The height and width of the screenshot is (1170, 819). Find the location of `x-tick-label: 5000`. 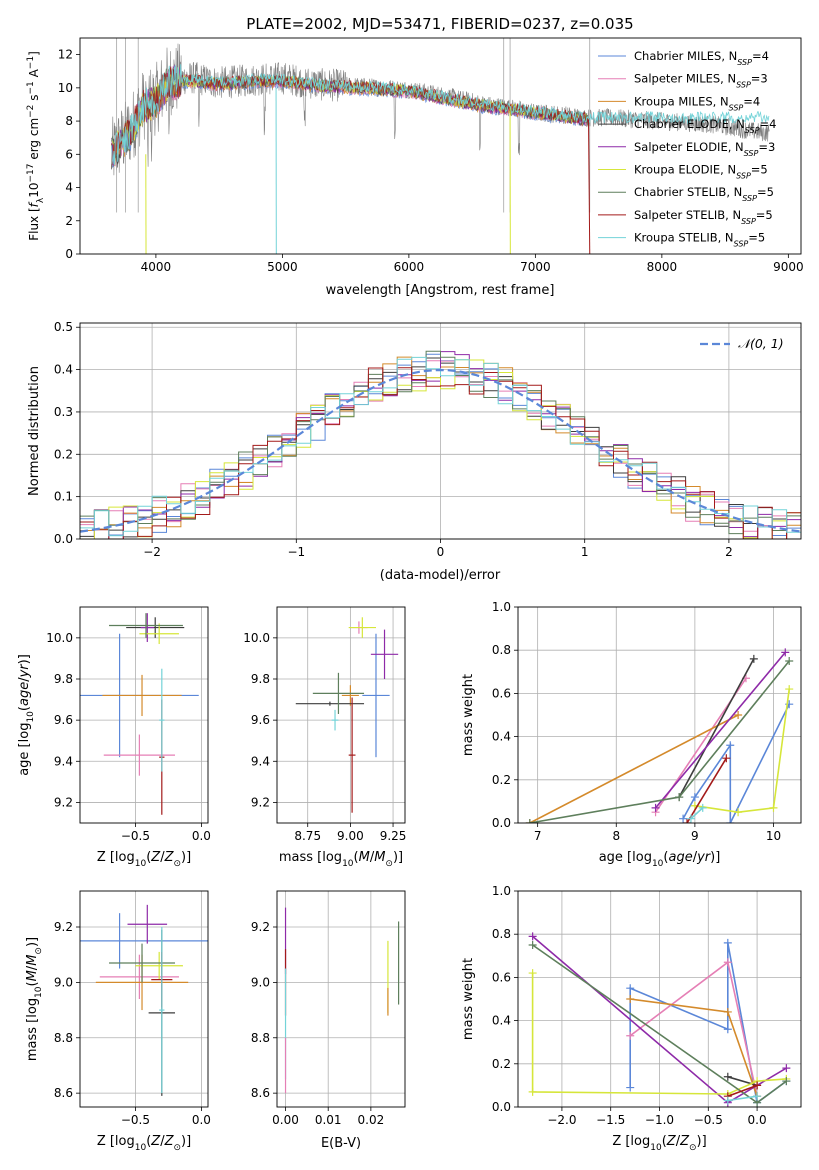

x-tick-label: 5000 is located at coordinates (282, 267).